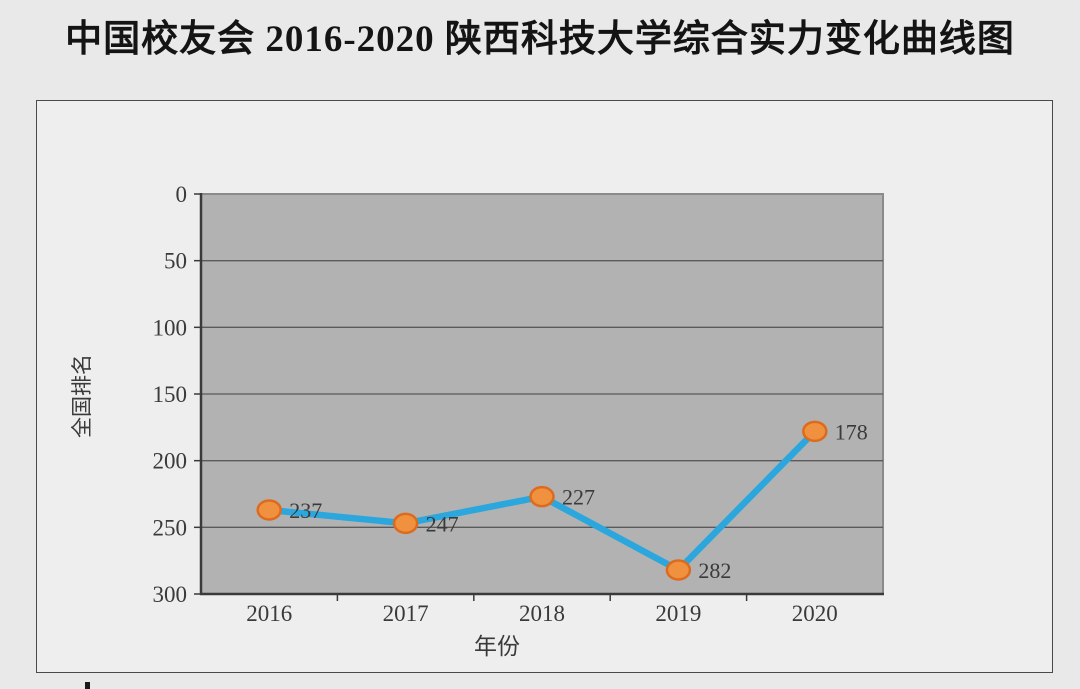 The image size is (1080, 689). What do you see at coordinates (815, 613) in the screenshot?
I see `x-tick-label: 2020` at bounding box center [815, 613].